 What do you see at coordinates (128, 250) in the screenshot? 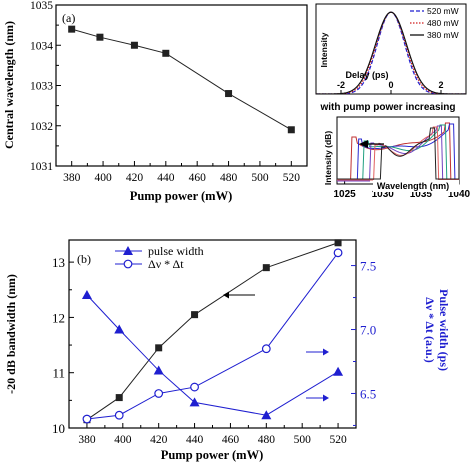
I see `panel-b-legend-triangle` at bounding box center [128, 250].